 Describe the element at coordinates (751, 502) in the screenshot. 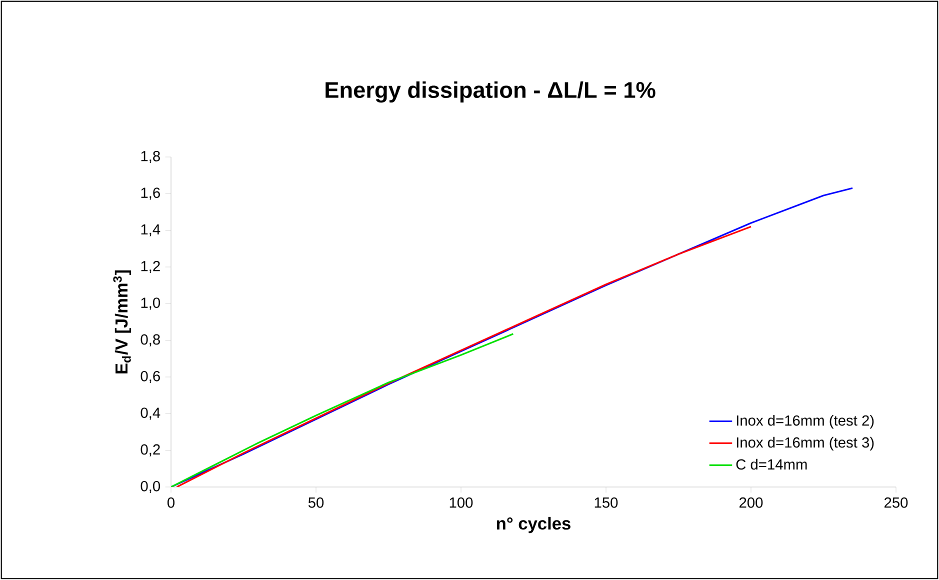

I see `x-tick-label: 200` at that location.